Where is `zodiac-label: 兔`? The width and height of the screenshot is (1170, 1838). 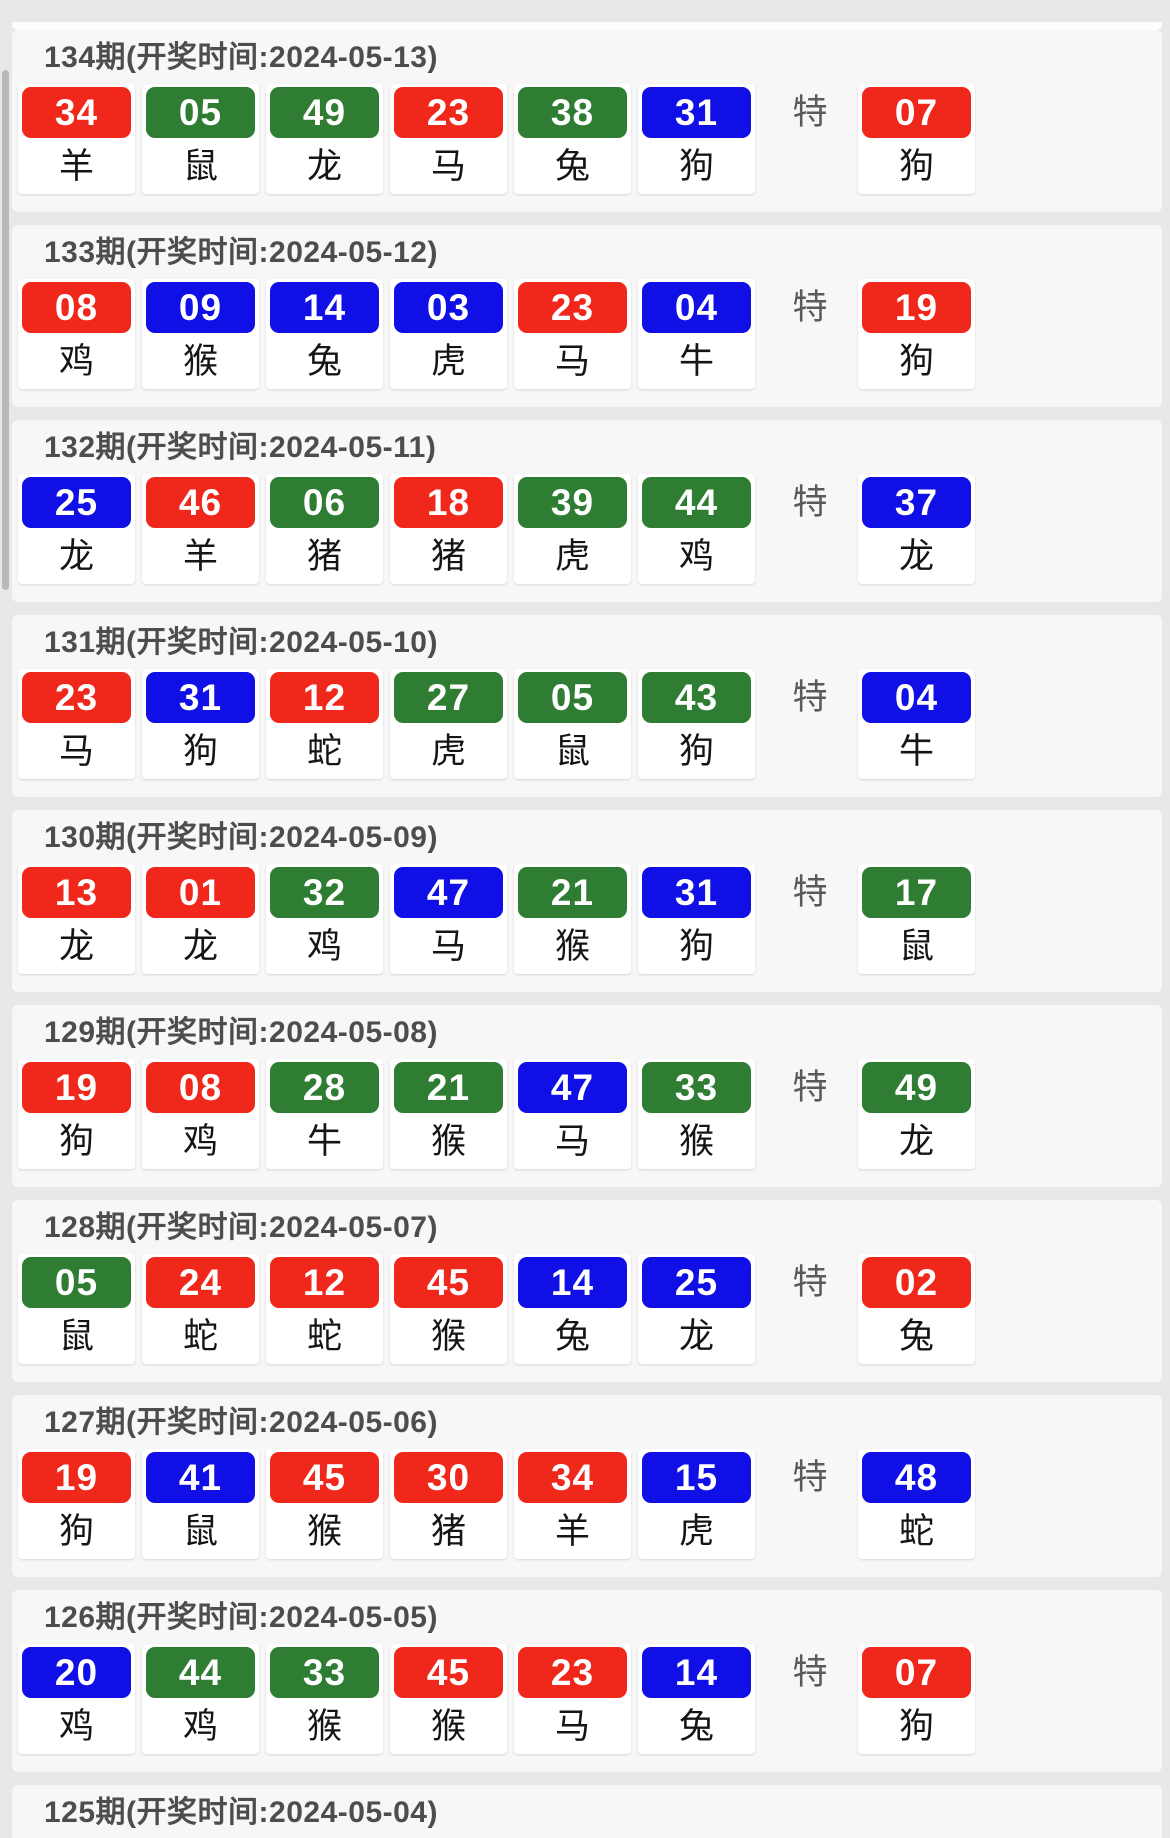 zodiac-label: 兔 is located at coordinates (572, 1336).